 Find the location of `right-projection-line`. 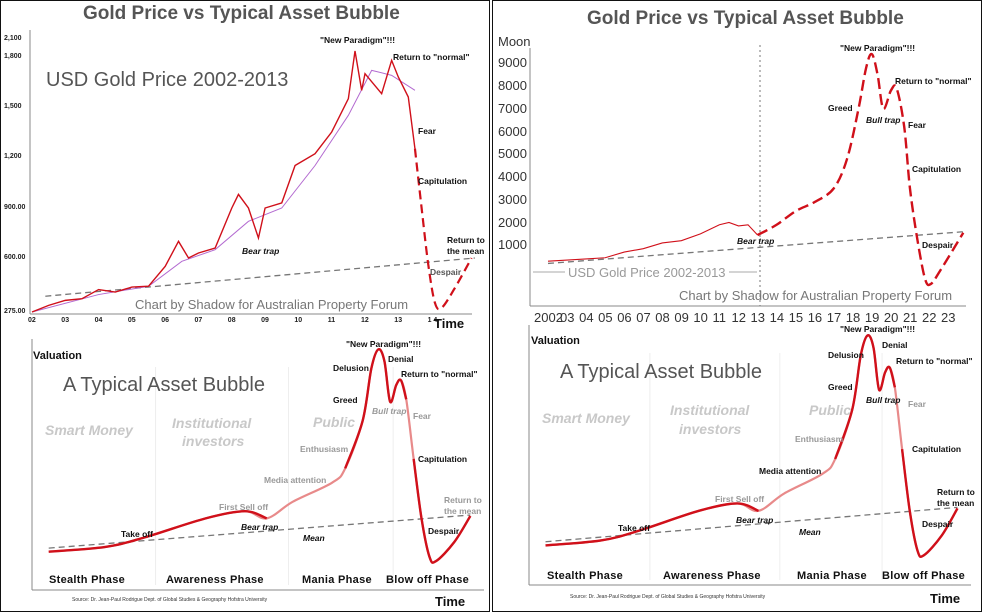

right-projection-line is located at coordinates (860, 169).